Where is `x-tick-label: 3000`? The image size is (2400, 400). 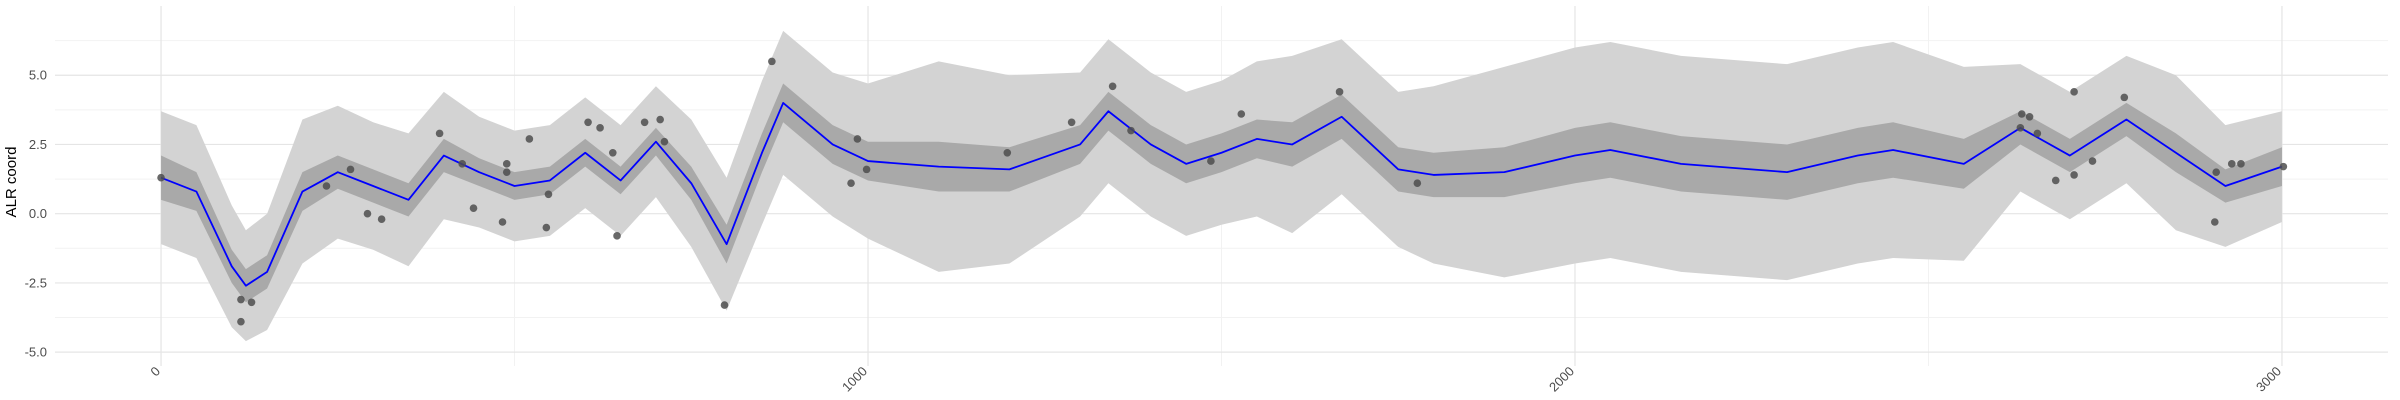 x-tick-label: 3000 is located at coordinates (2268, 379).